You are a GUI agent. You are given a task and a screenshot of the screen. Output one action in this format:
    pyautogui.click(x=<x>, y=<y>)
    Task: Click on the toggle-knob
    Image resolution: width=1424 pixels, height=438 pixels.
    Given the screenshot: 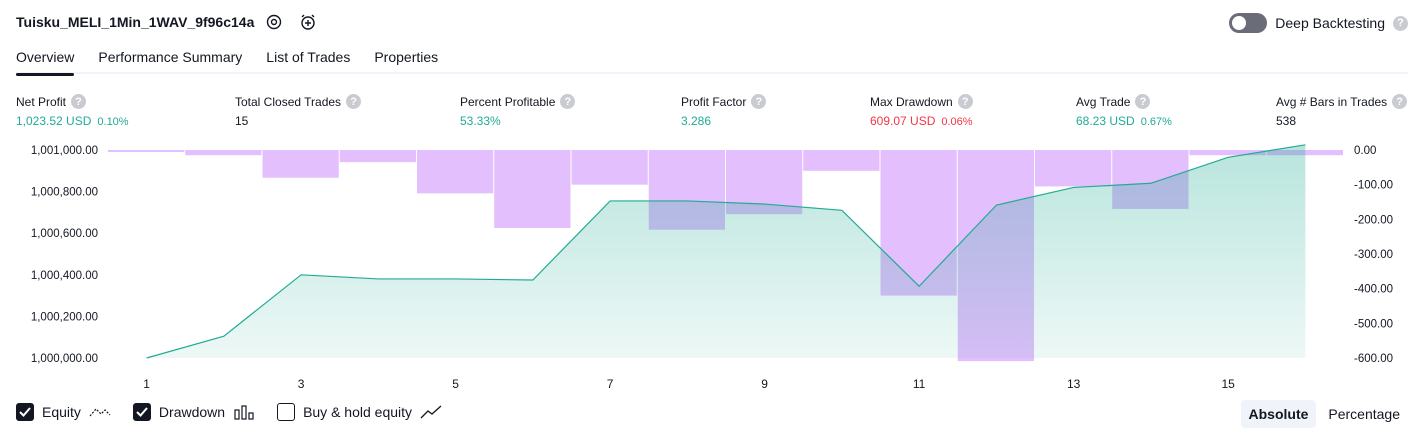 What is the action you would take?
    pyautogui.click(x=1239, y=23)
    